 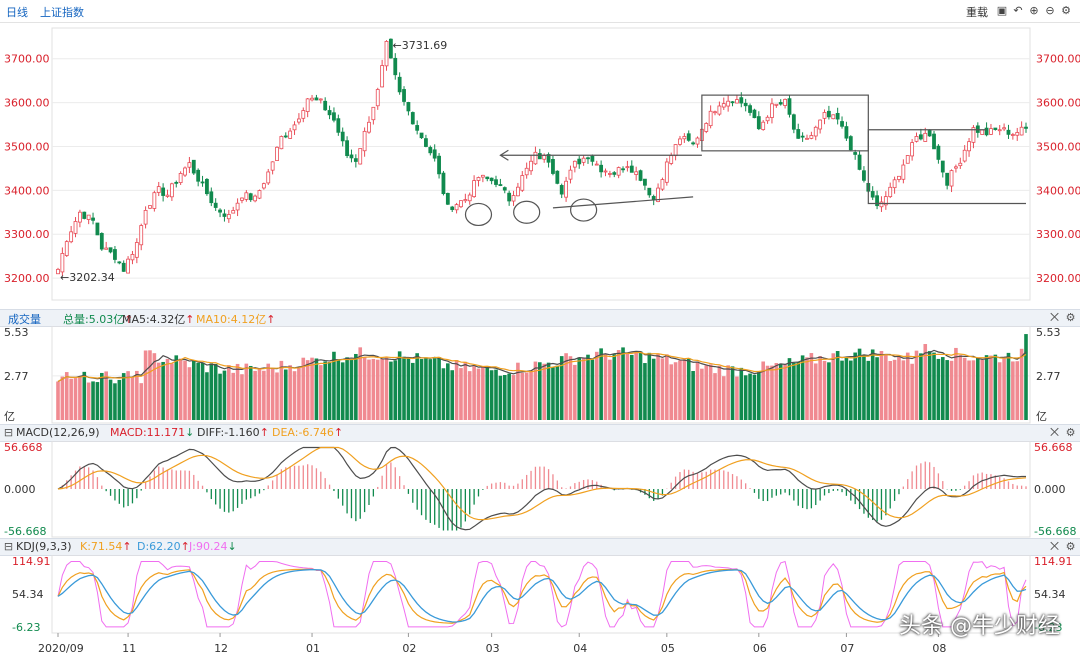 What do you see at coordinates (313, 648) in the screenshot?
I see `kdj-x-tick-label: 01` at bounding box center [313, 648].